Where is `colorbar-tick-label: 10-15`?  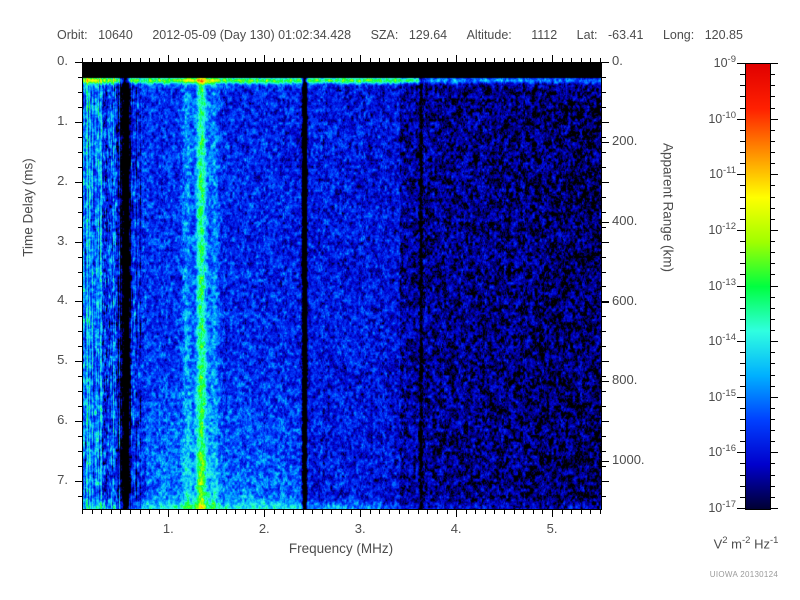
colorbar-tick-label: 10-15 is located at coordinates (722, 395).